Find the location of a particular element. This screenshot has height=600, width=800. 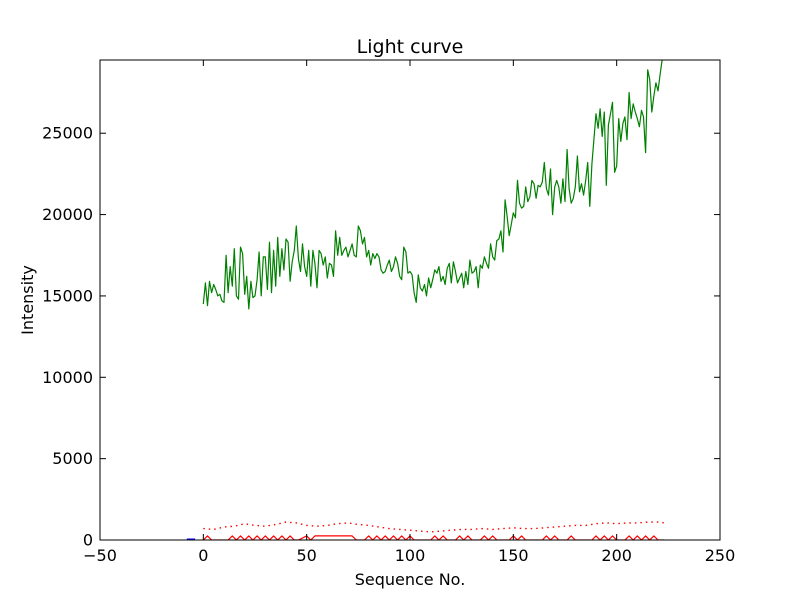

y-tick-label: 15000 is located at coordinates (67, 295).